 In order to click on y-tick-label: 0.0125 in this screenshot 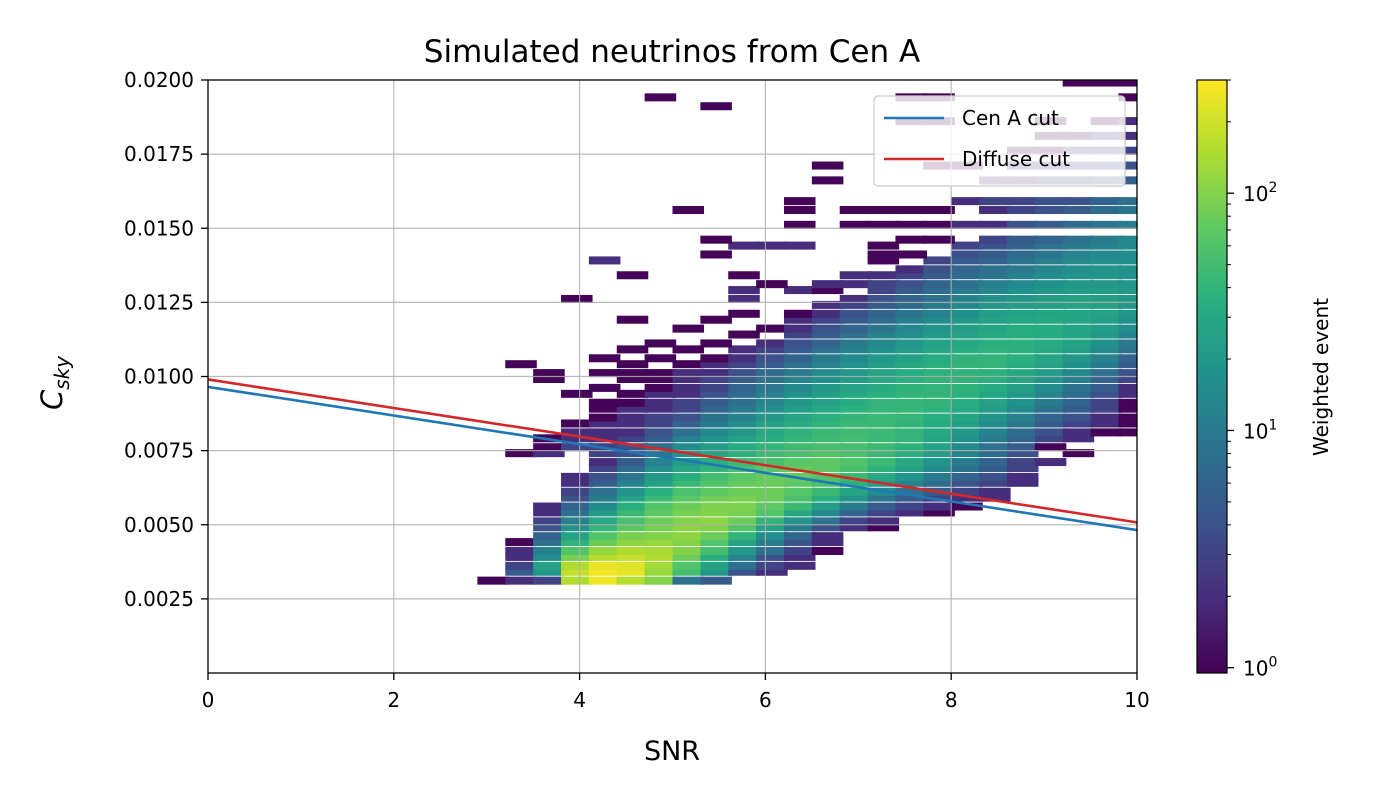, I will do `click(159, 302)`.